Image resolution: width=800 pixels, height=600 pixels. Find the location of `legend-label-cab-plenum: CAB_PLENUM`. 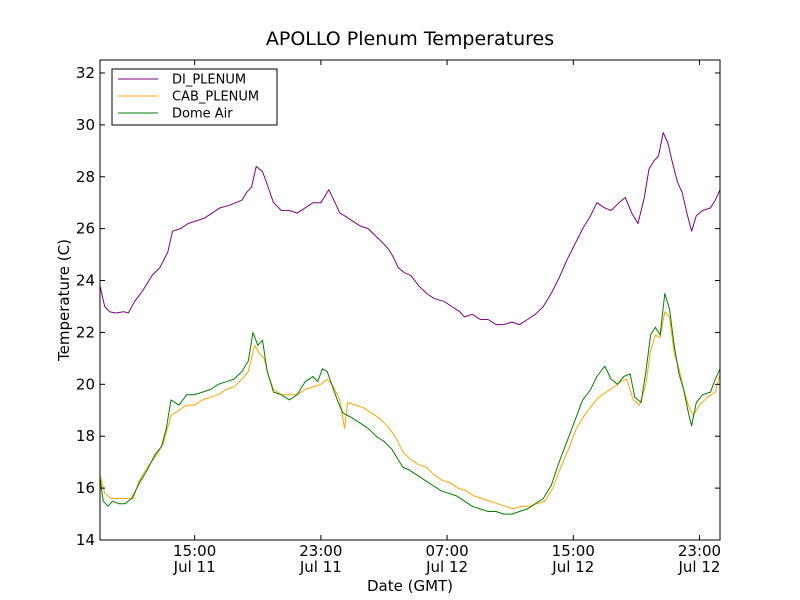

legend-label-cab-plenum: CAB_PLENUM is located at coordinates (215, 97).